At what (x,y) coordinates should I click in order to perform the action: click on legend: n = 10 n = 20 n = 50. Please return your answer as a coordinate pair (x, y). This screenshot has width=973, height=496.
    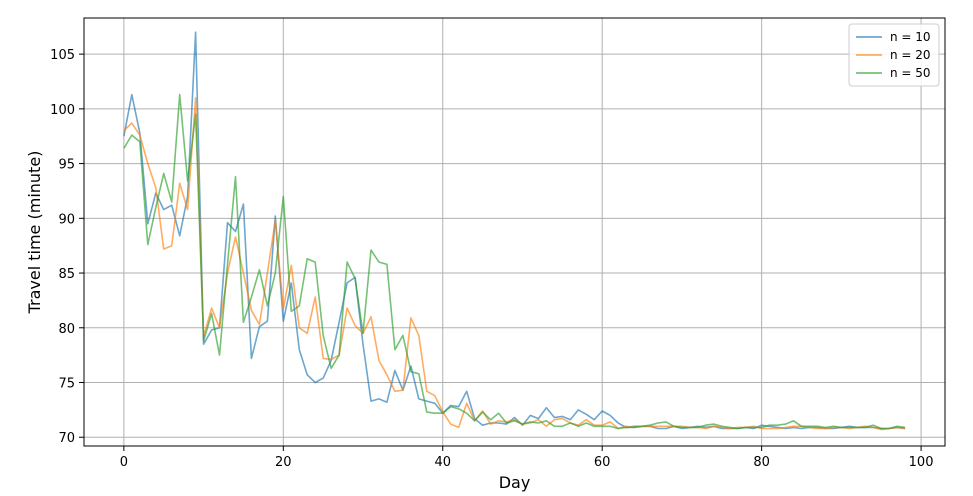
    Looking at the image, I should click on (894, 55).